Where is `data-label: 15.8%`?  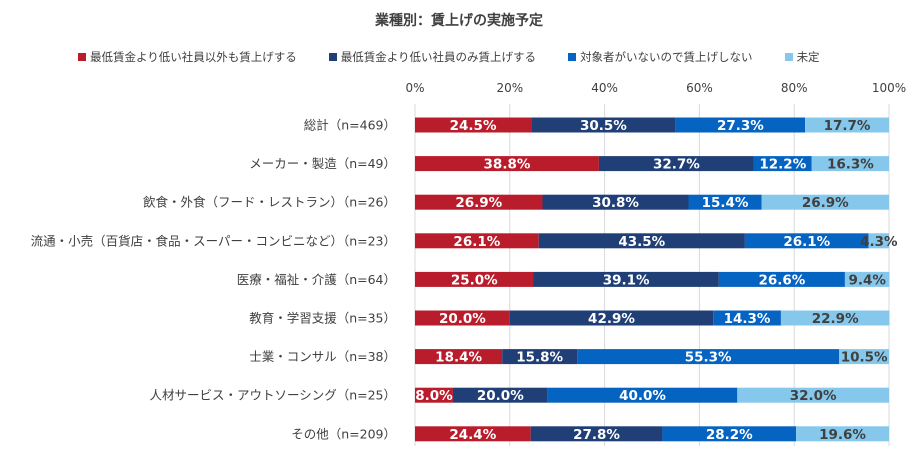 data-label: 15.8% is located at coordinates (539, 358).